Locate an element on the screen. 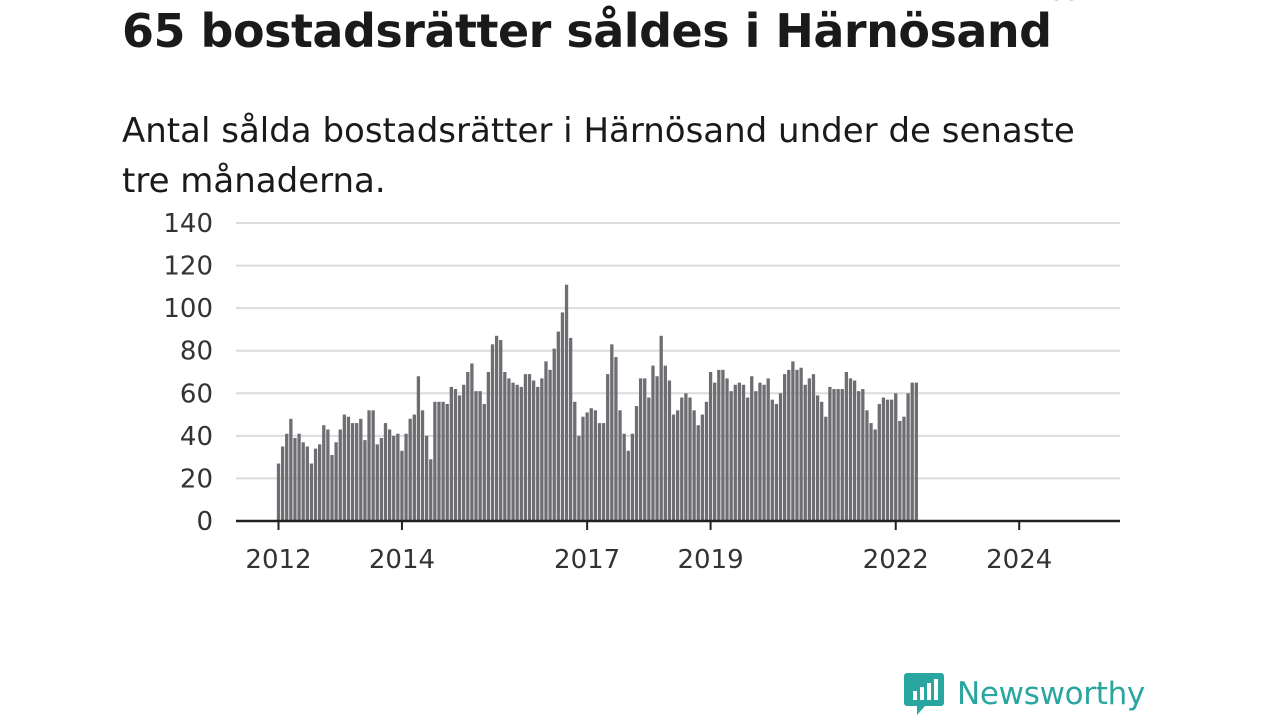 The image size is (1280, 720). x-tick-label: 2019 is located at coordinates (710, 560).